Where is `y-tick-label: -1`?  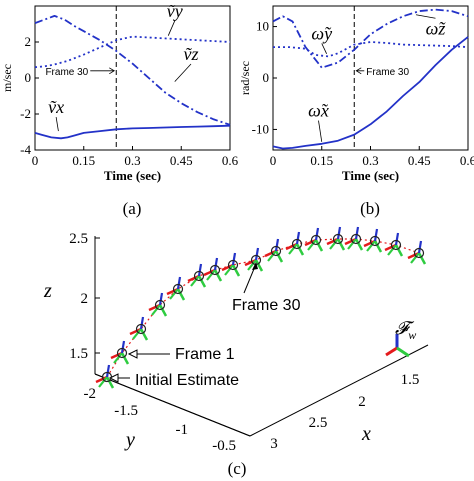 y-tick-label: -1 is located at coordinates (182, 430).